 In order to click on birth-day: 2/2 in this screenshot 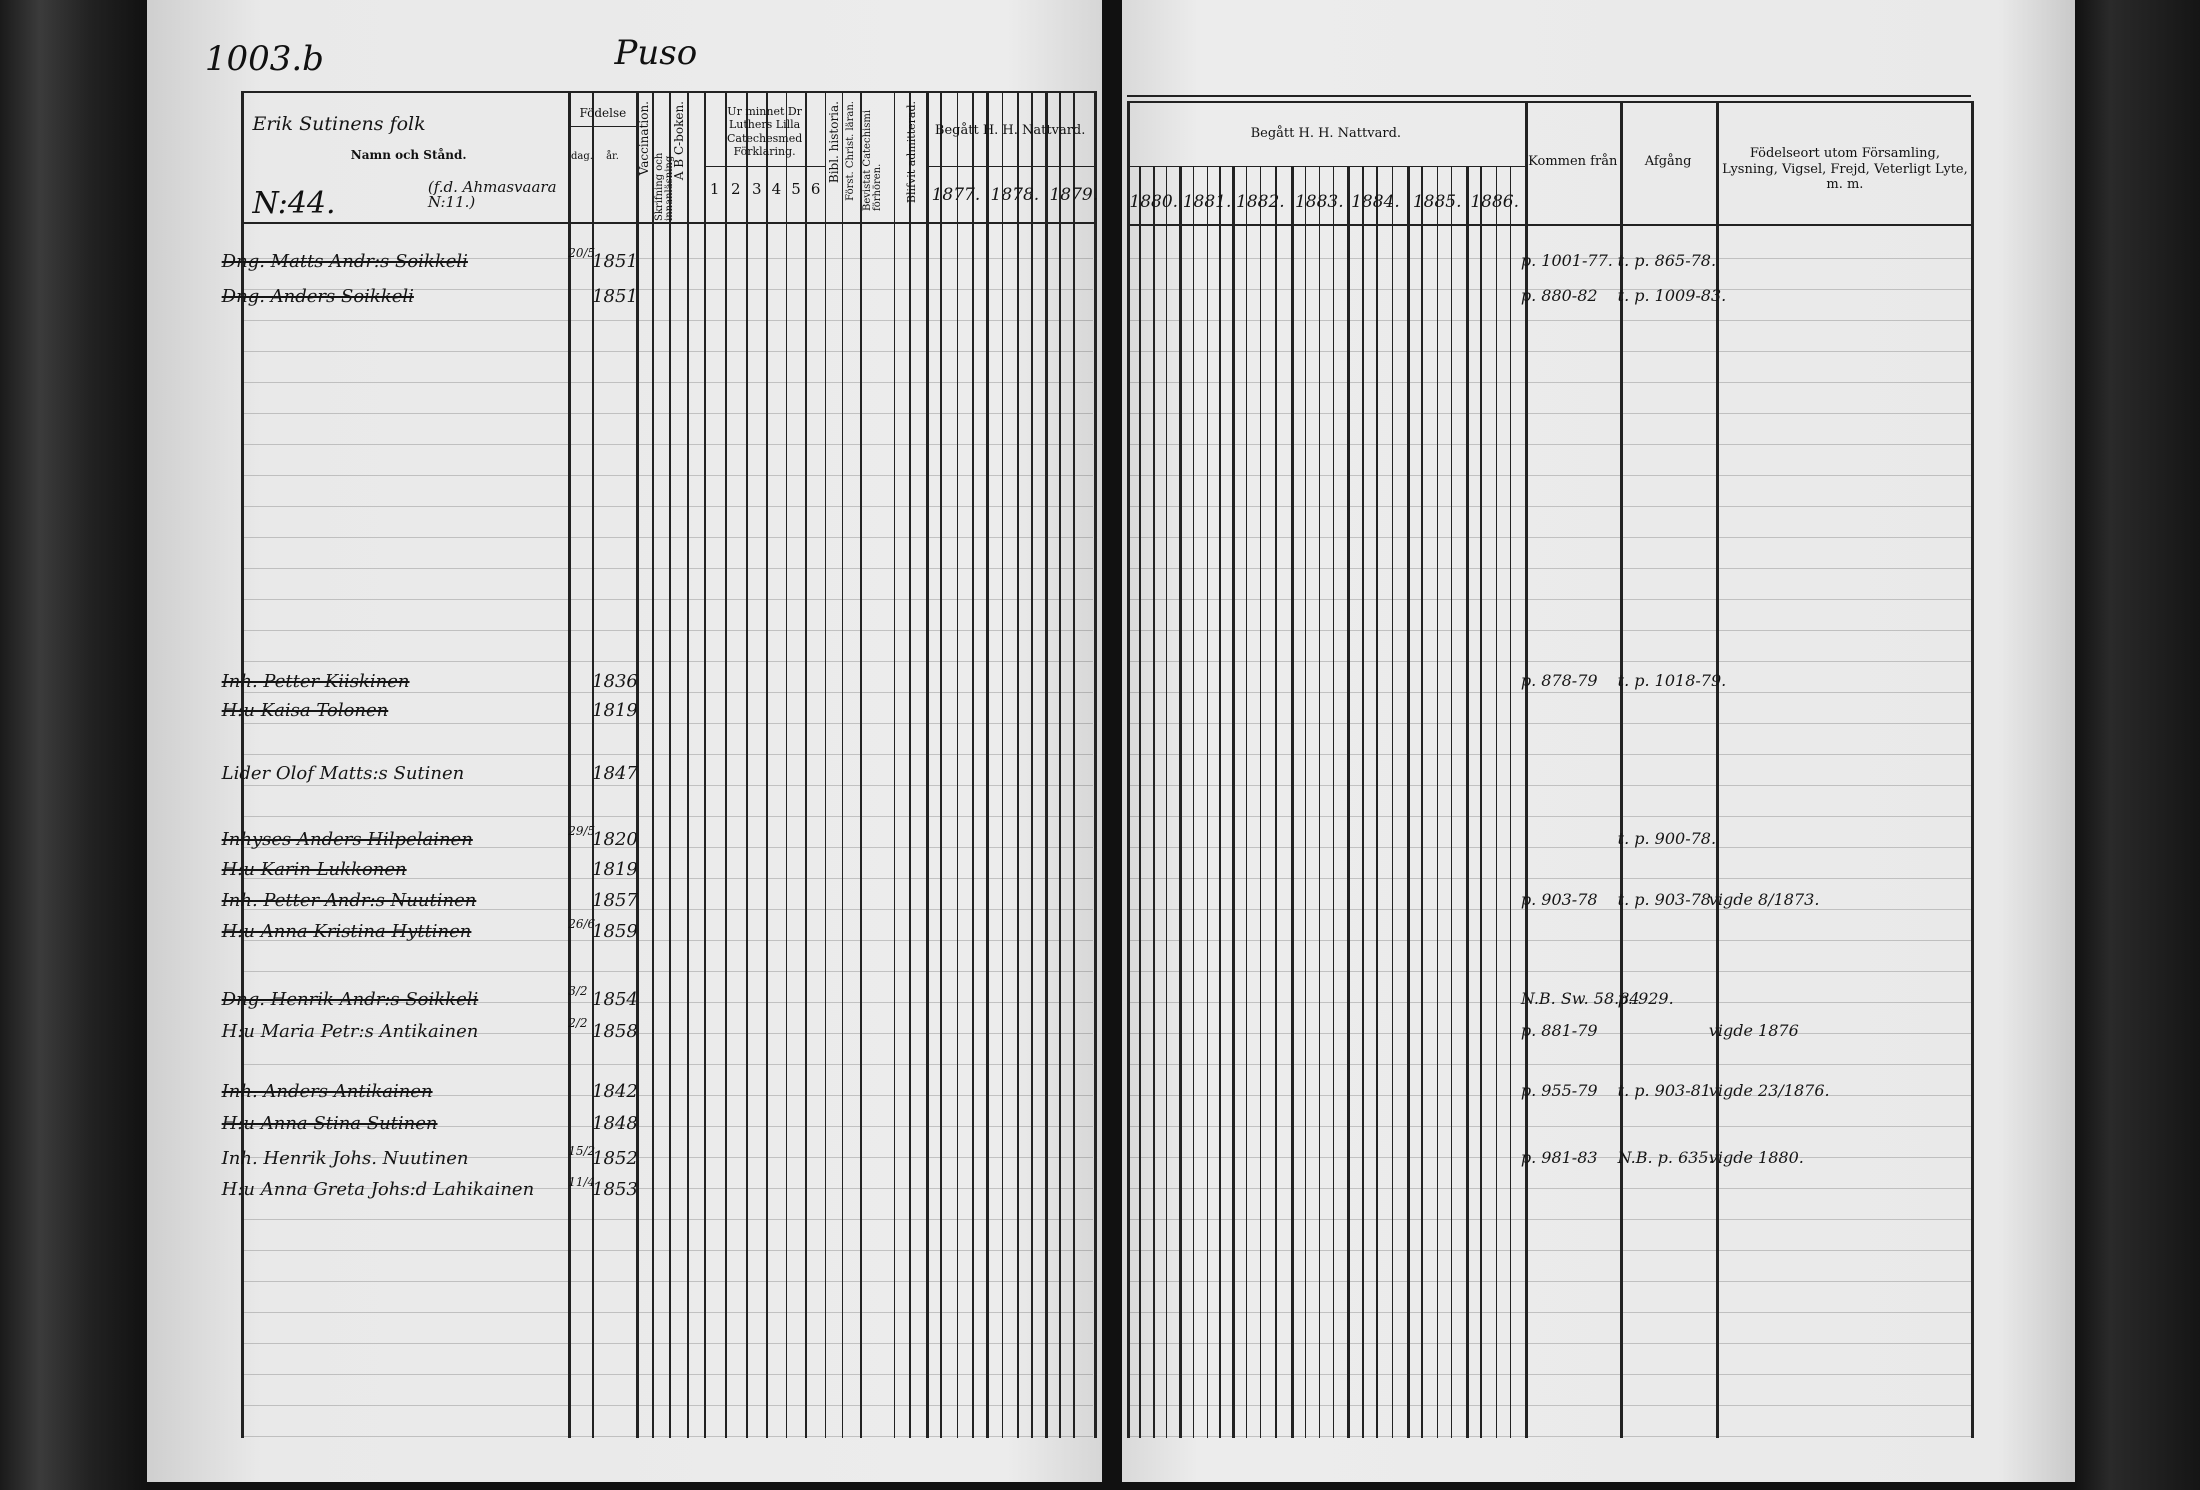, I will do `click(578, 1023)`.